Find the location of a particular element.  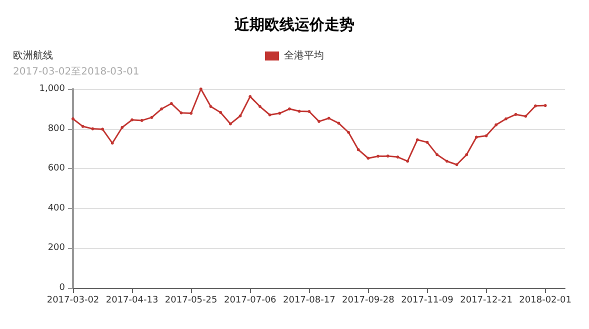

x-tick-label: 2018-02-01 is located at coordinates (545, 301).